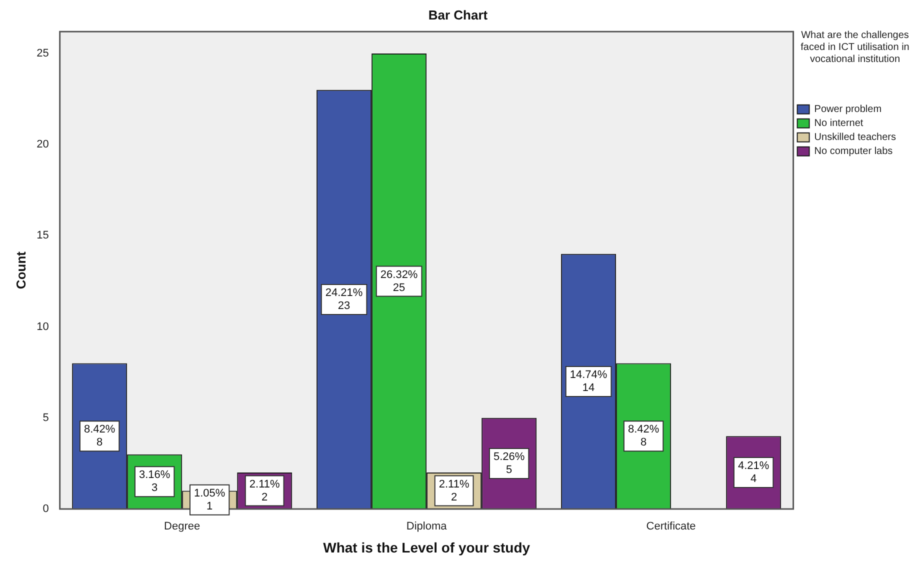 This screenshot has width=914, height=567. I want to click on data-label: 14.74% 14, so click(589, 381).